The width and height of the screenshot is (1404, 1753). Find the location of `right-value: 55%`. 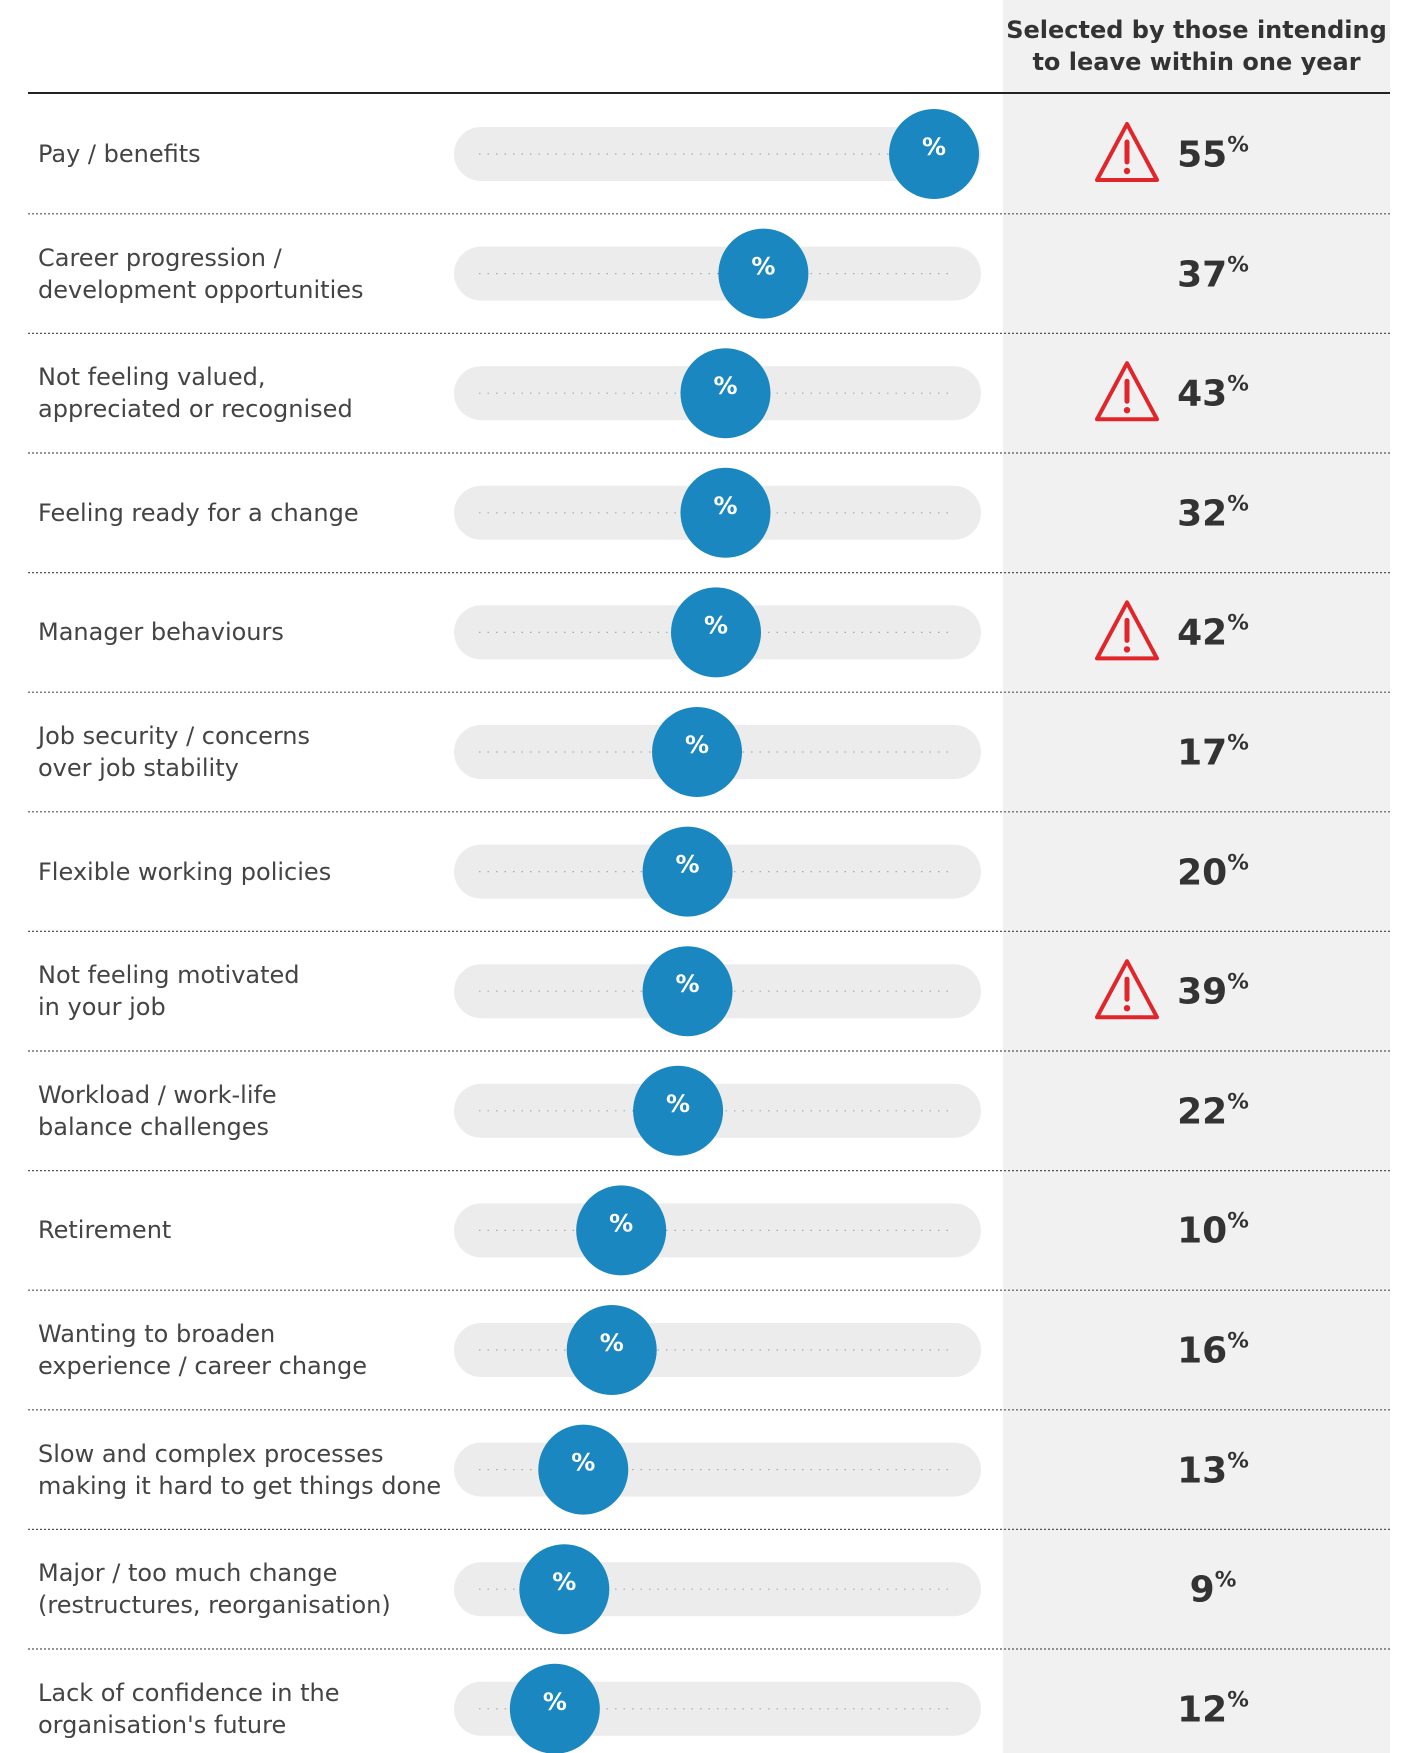

right-value: 55% is located at coordinates (1213, 154).